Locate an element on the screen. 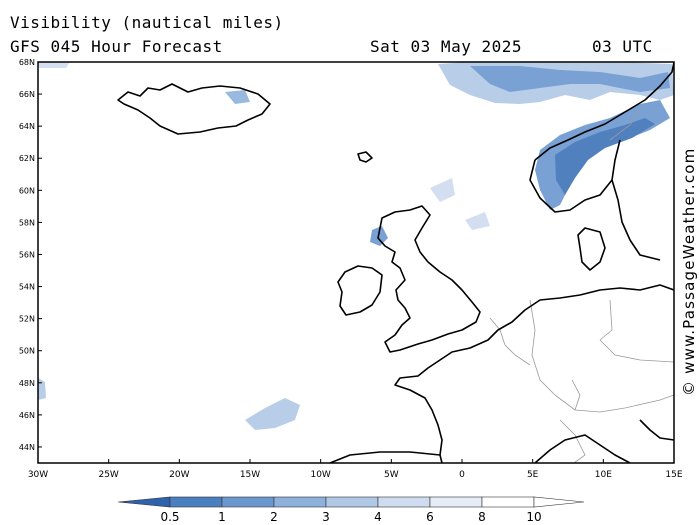  lat-label: 60N is located at coordinates (27, 190).